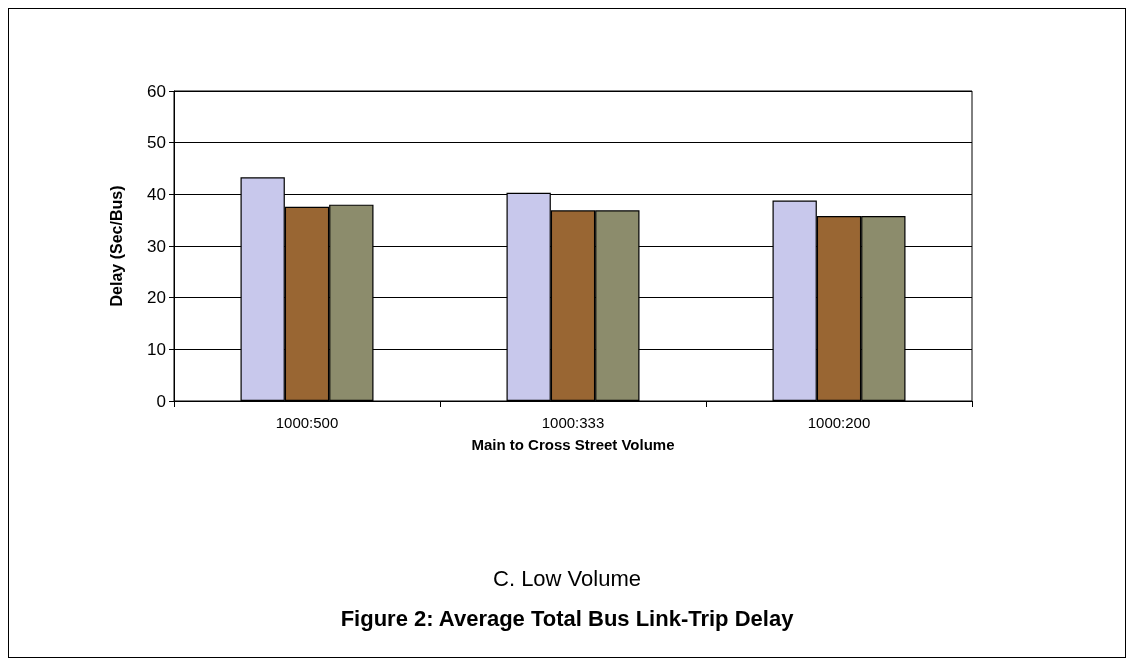  I want to click on y-tick-label: 60, so click(156, 91).